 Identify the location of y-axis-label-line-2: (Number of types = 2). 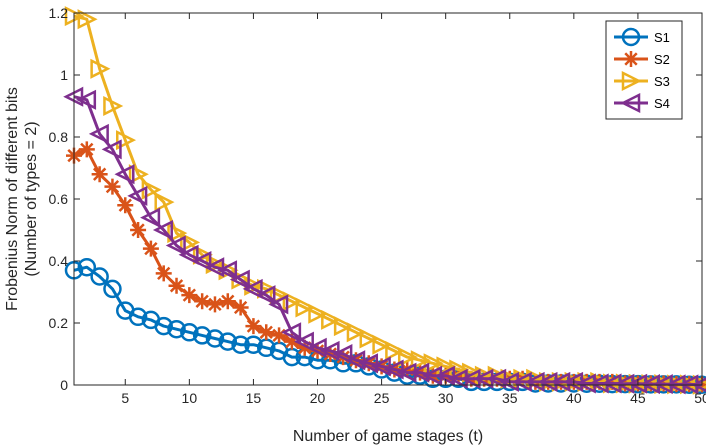
(31, 198).